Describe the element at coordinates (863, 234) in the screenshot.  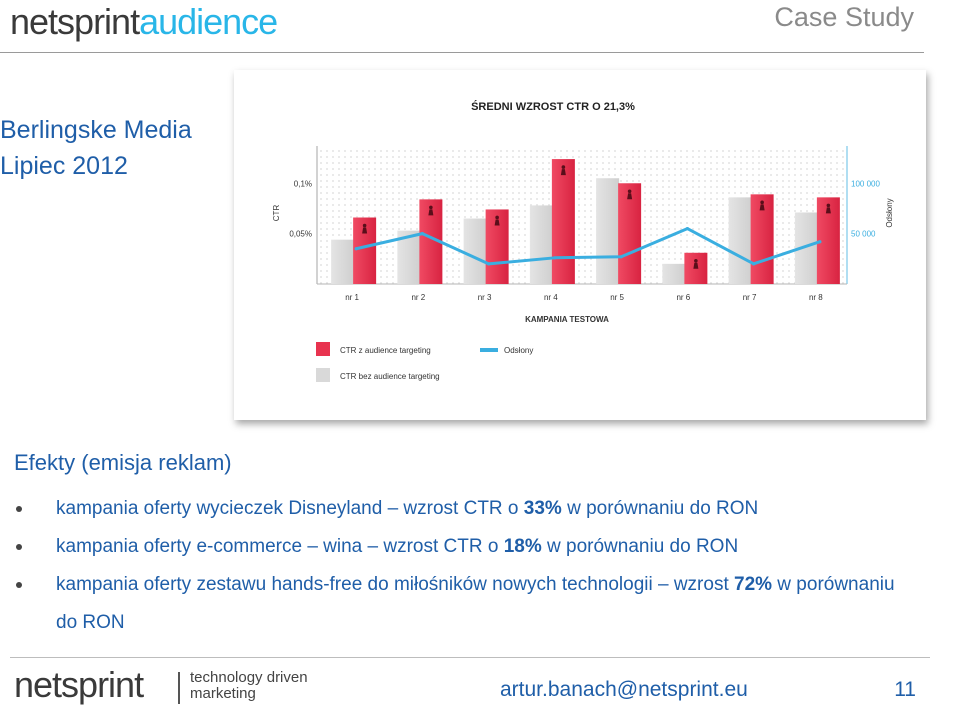
I see `y2-tick-label: 50 000` at that location.